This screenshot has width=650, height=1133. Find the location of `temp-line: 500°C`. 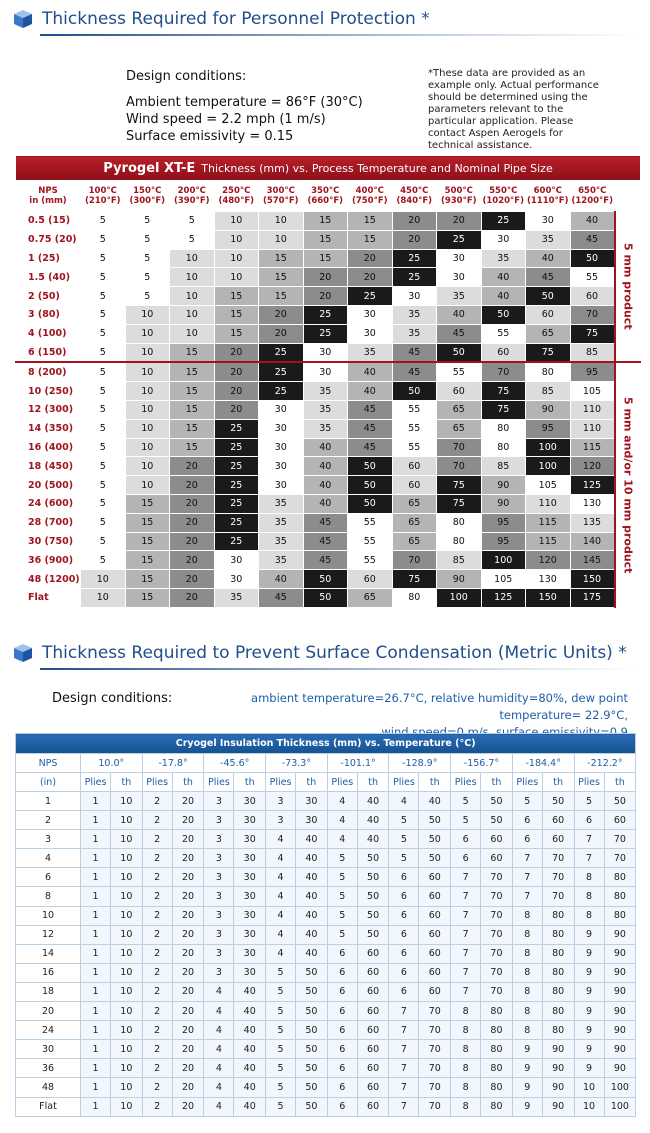

temp-line: 500°C is located at coordinates (458, 191).